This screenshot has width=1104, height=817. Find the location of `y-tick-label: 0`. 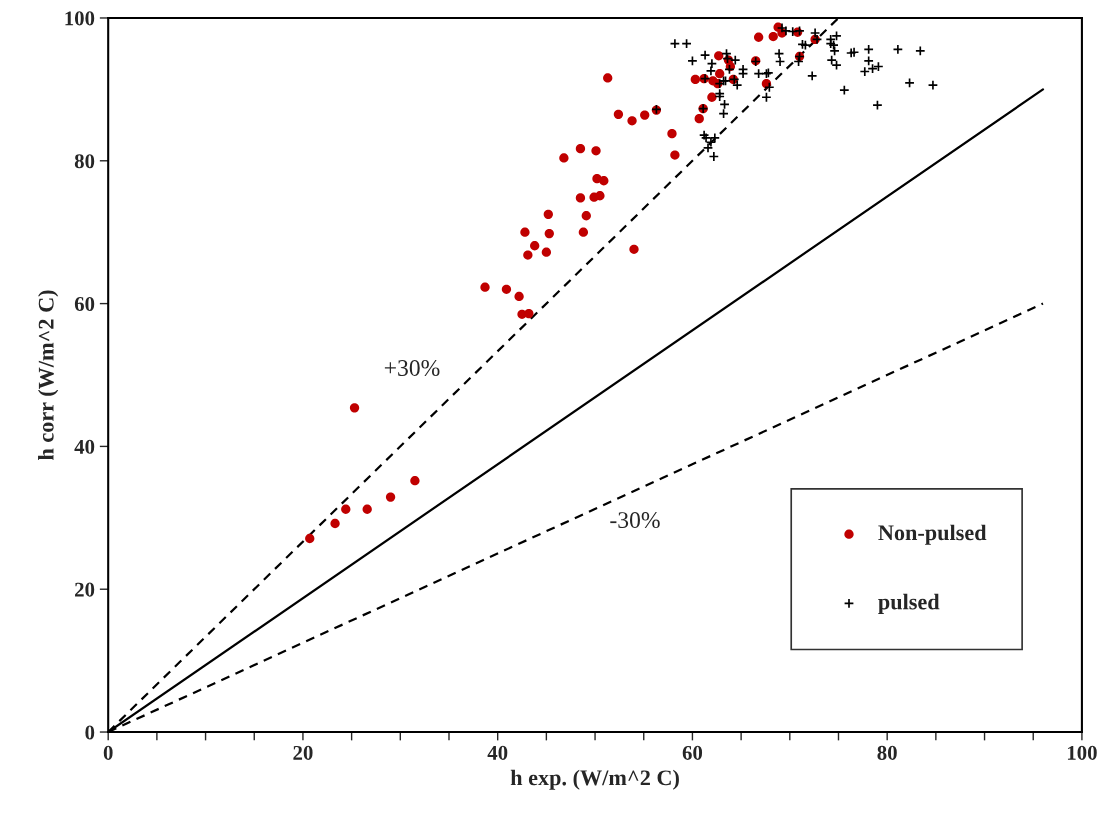

y-tick-label: 0 is located at coordinates (90, 732).